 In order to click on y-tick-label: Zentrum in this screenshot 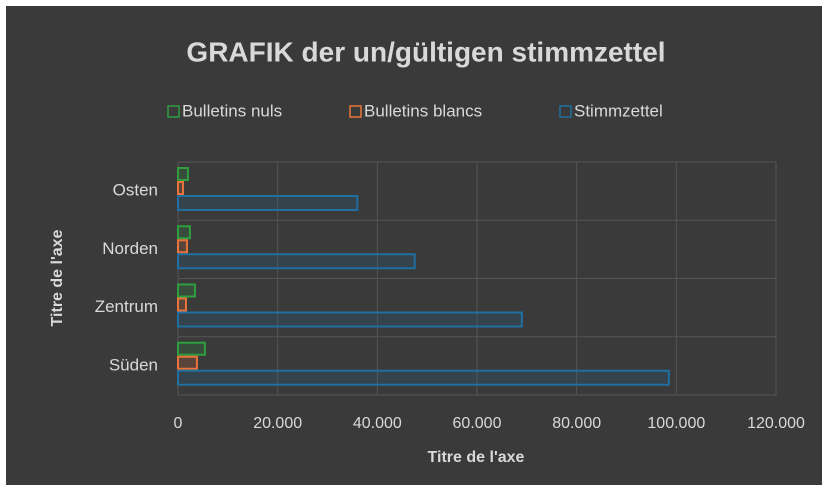, I will do `click(126, 306)`.